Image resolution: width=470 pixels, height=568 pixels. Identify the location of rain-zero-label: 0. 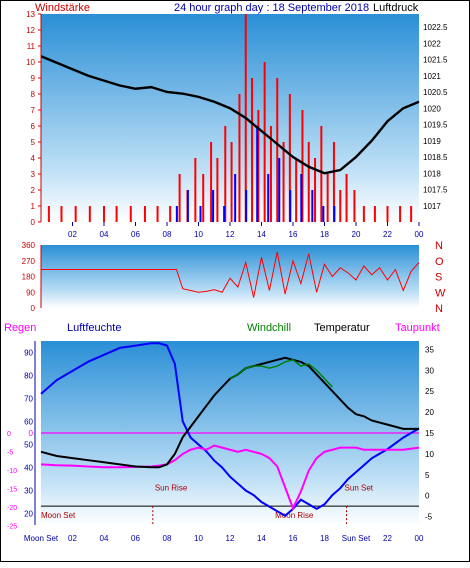
(31, 433).